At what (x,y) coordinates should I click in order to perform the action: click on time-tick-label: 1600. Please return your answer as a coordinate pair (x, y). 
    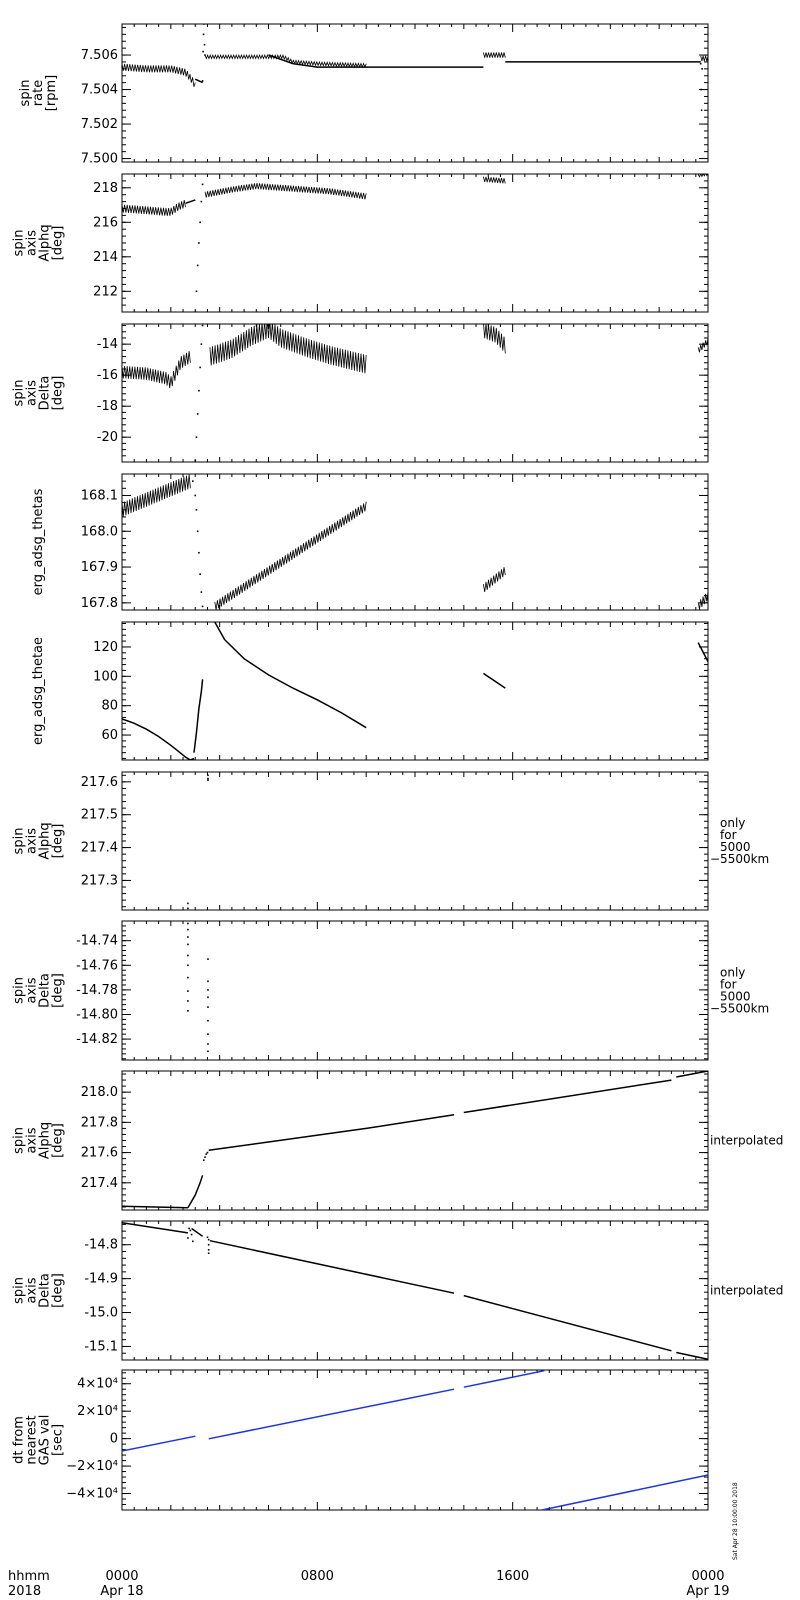
    Looking at the image, I should click on (512, 1576).